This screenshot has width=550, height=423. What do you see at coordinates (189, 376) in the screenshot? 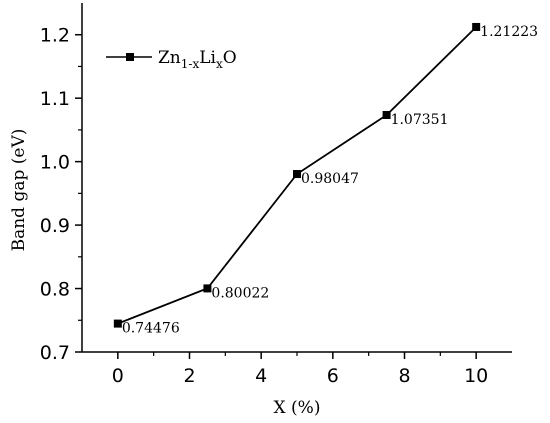
I see `x-tick-label: 2` at bounding box center [189, 376].